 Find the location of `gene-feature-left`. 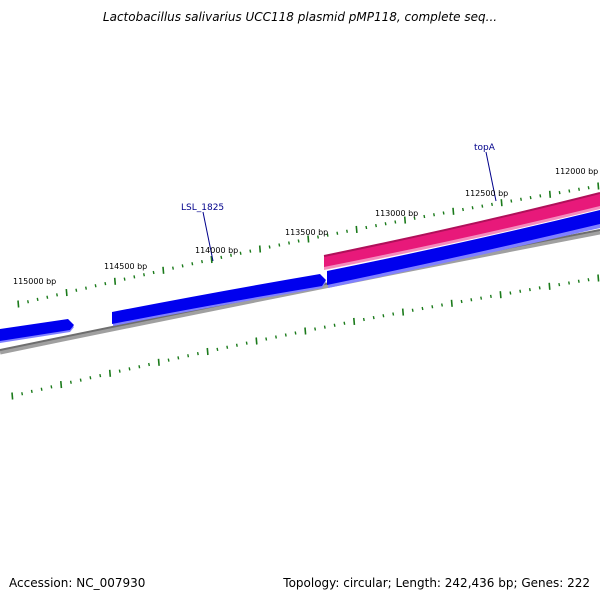

gene-feature-left is located at coordinates (37, 331).